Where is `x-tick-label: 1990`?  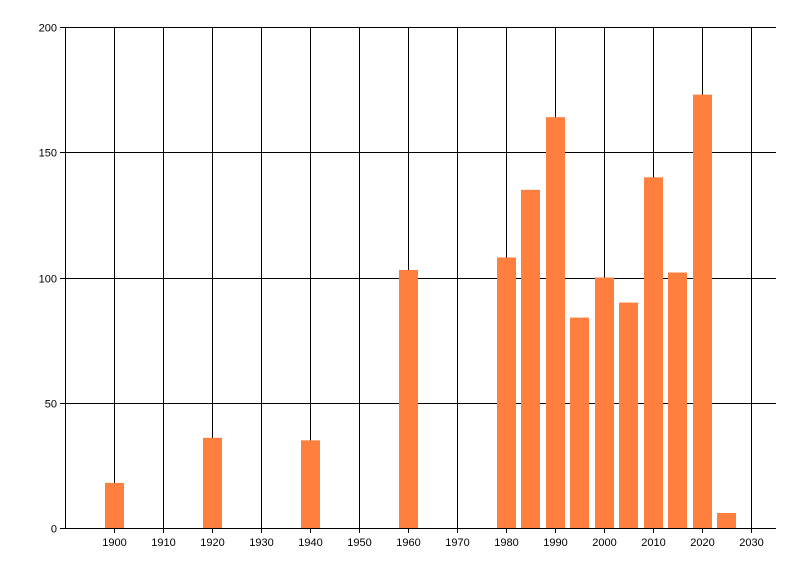
x-tick-label: 1990 is located at coordinates (555, 543).